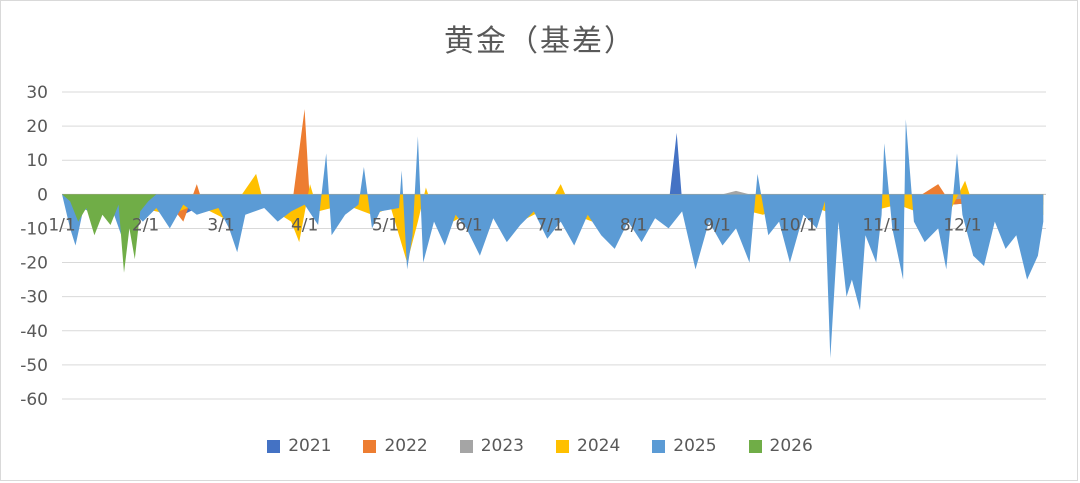 The width and height of the screenshot is (1080, 483). I want to click on legend-item-2024: 2024, so click(588, 446).